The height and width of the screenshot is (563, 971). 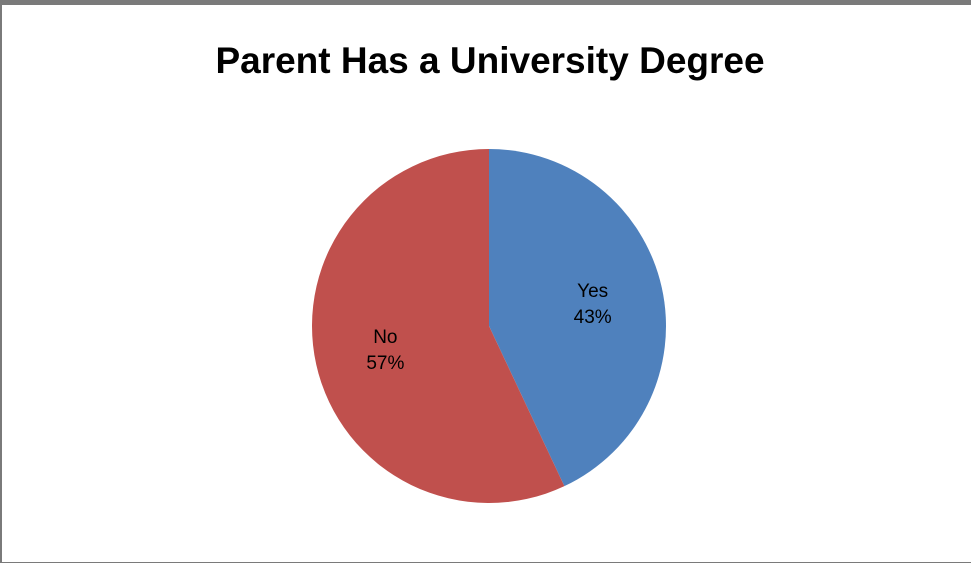 What do you see at coordinates (489, 60) in the screenshot?
I see `chart-title: Parent Has a University Degree` at bounding box center [489, 60].